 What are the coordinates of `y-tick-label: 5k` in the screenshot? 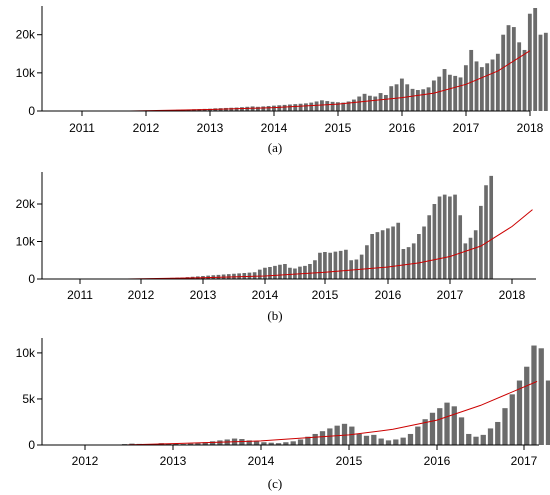 It's located at (29, 399).